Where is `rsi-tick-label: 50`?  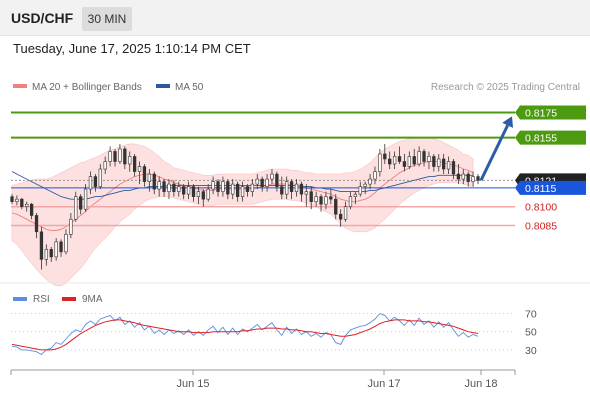
rsi-tick-label: 50 is located at coordinates (531, 333).